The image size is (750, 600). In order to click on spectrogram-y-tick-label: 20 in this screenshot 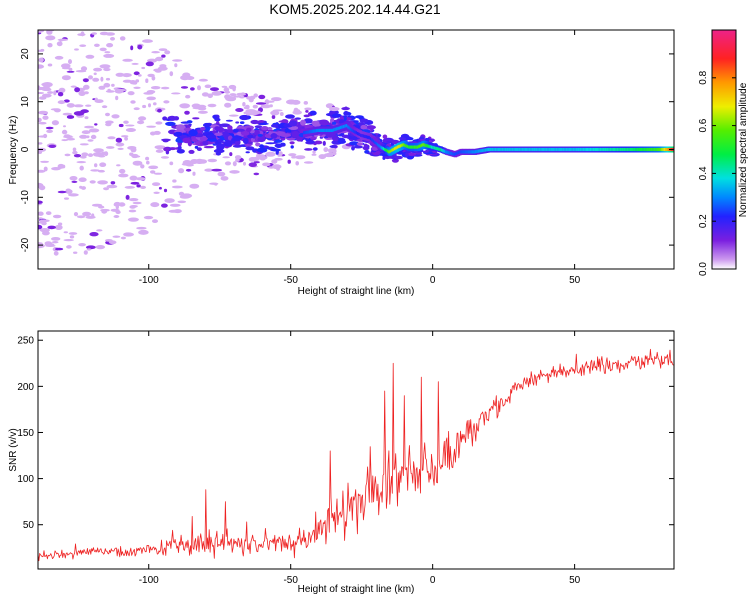, I will do `click(25, 54)`.